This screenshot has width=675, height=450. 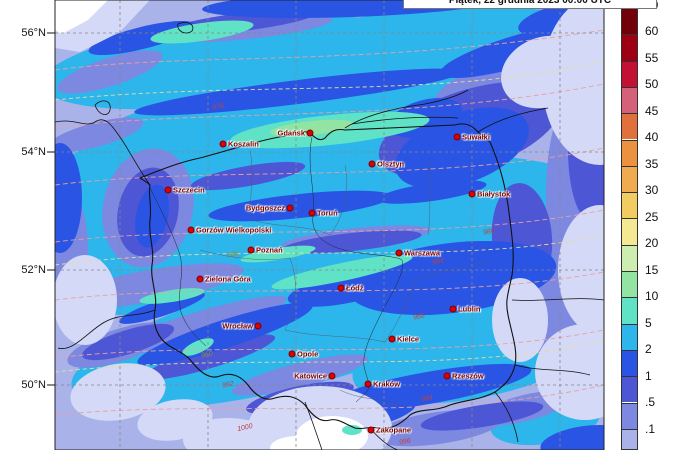 I want to click on colorbar-tick-label: 40, so click(x=652, y=137).